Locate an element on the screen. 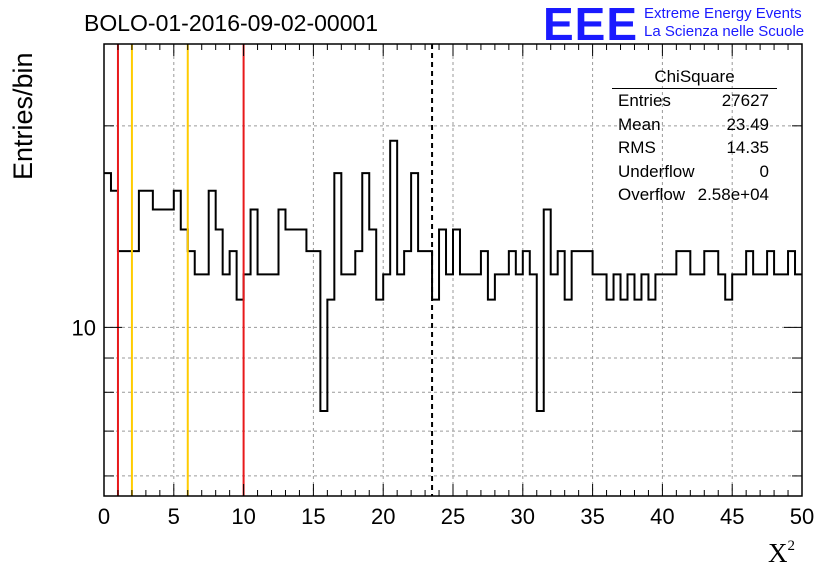 This screenshot has height=572, width=836. stats-row-underflow: Underflow 0 is located at coordinates (694, 172).